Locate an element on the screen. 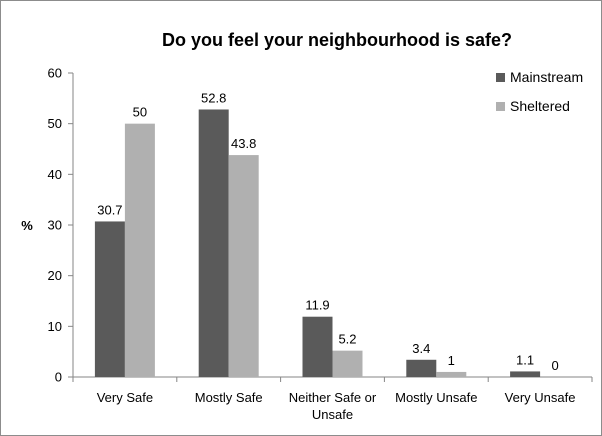  data-label: 3.4 is located at coordinates (421, 348).